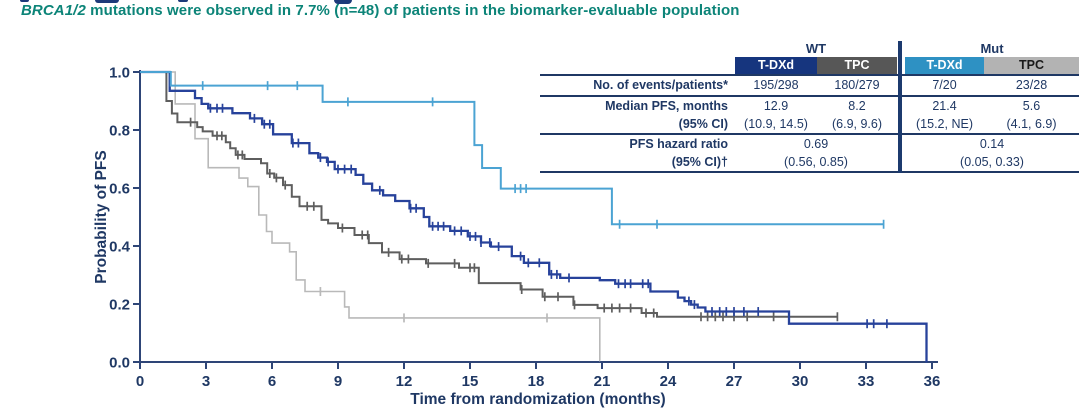 Image resolution: width=1080 pixels, height=417 pixels. What do you see at coordinates (119, 73) in the screenshot?
I see `svg-text: 1.0` at bounding box center [119, 73].